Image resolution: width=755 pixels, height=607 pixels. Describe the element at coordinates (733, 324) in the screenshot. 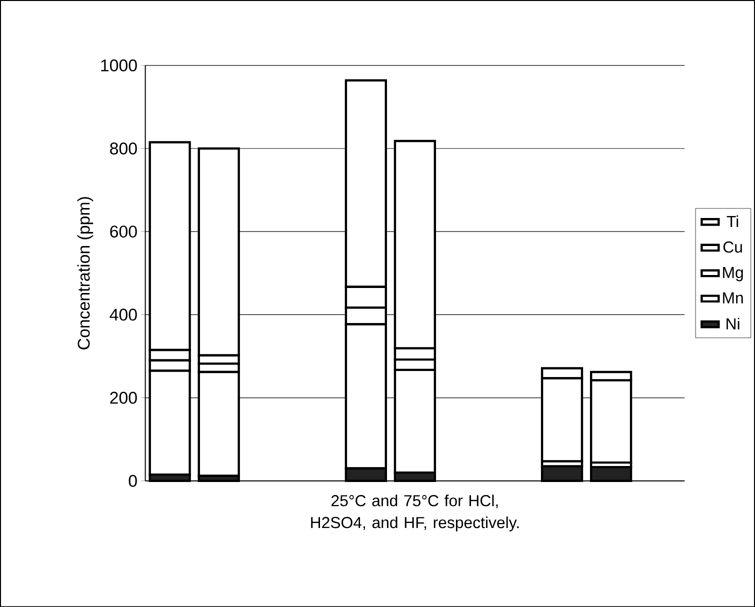

I see `legend-label: Ni` at that location.